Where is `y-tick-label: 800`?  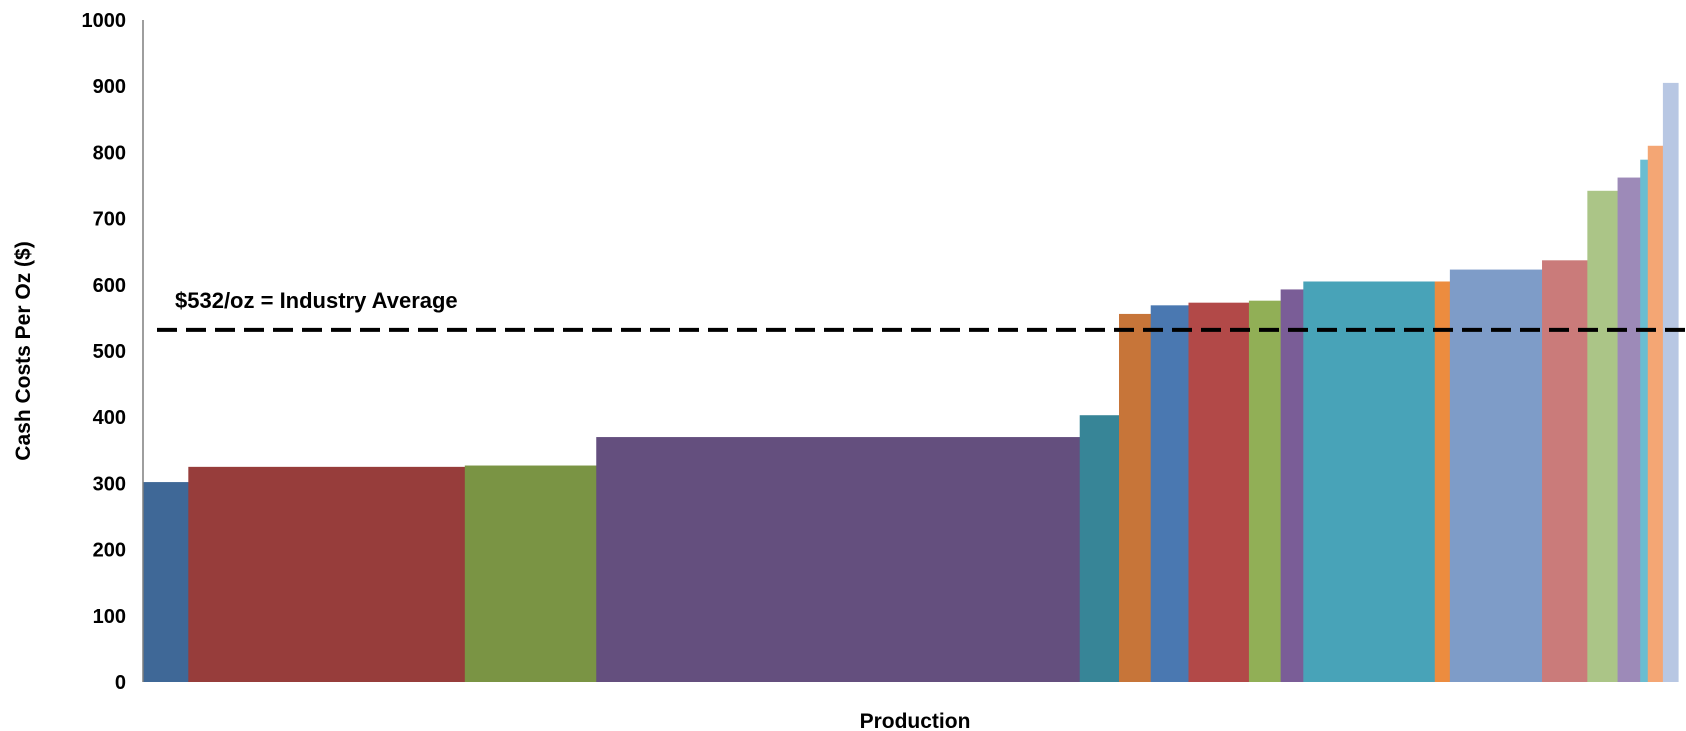 y-tick-label: 800 is located at coordinates (109, 153).